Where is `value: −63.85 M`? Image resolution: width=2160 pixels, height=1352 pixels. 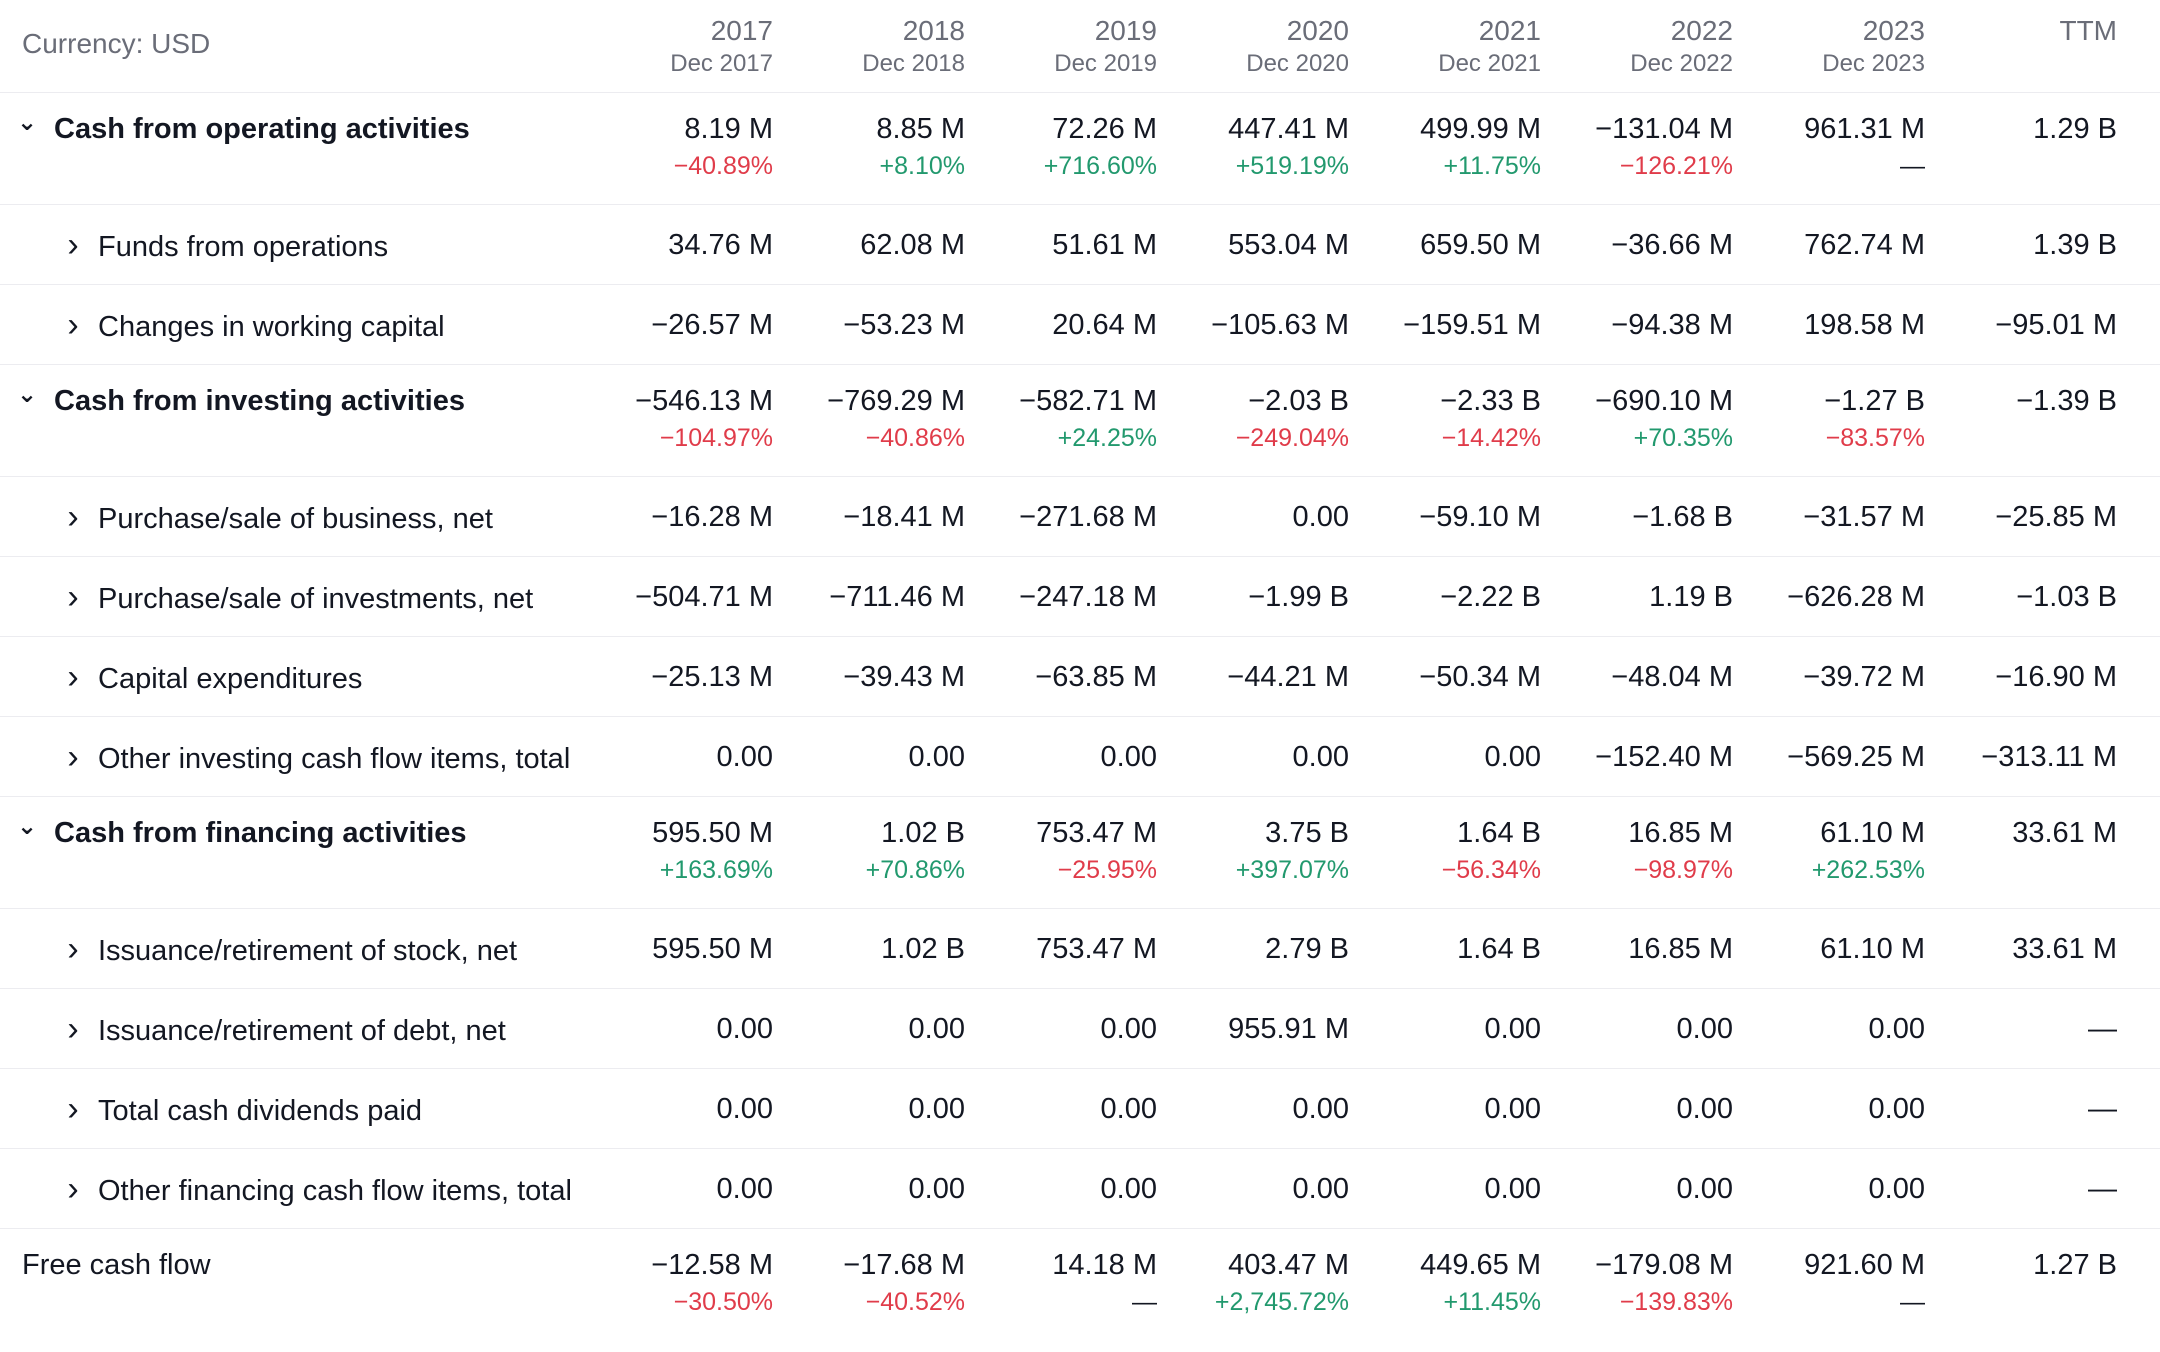
value: −63.85 M is located at coordinates (1096, 677).